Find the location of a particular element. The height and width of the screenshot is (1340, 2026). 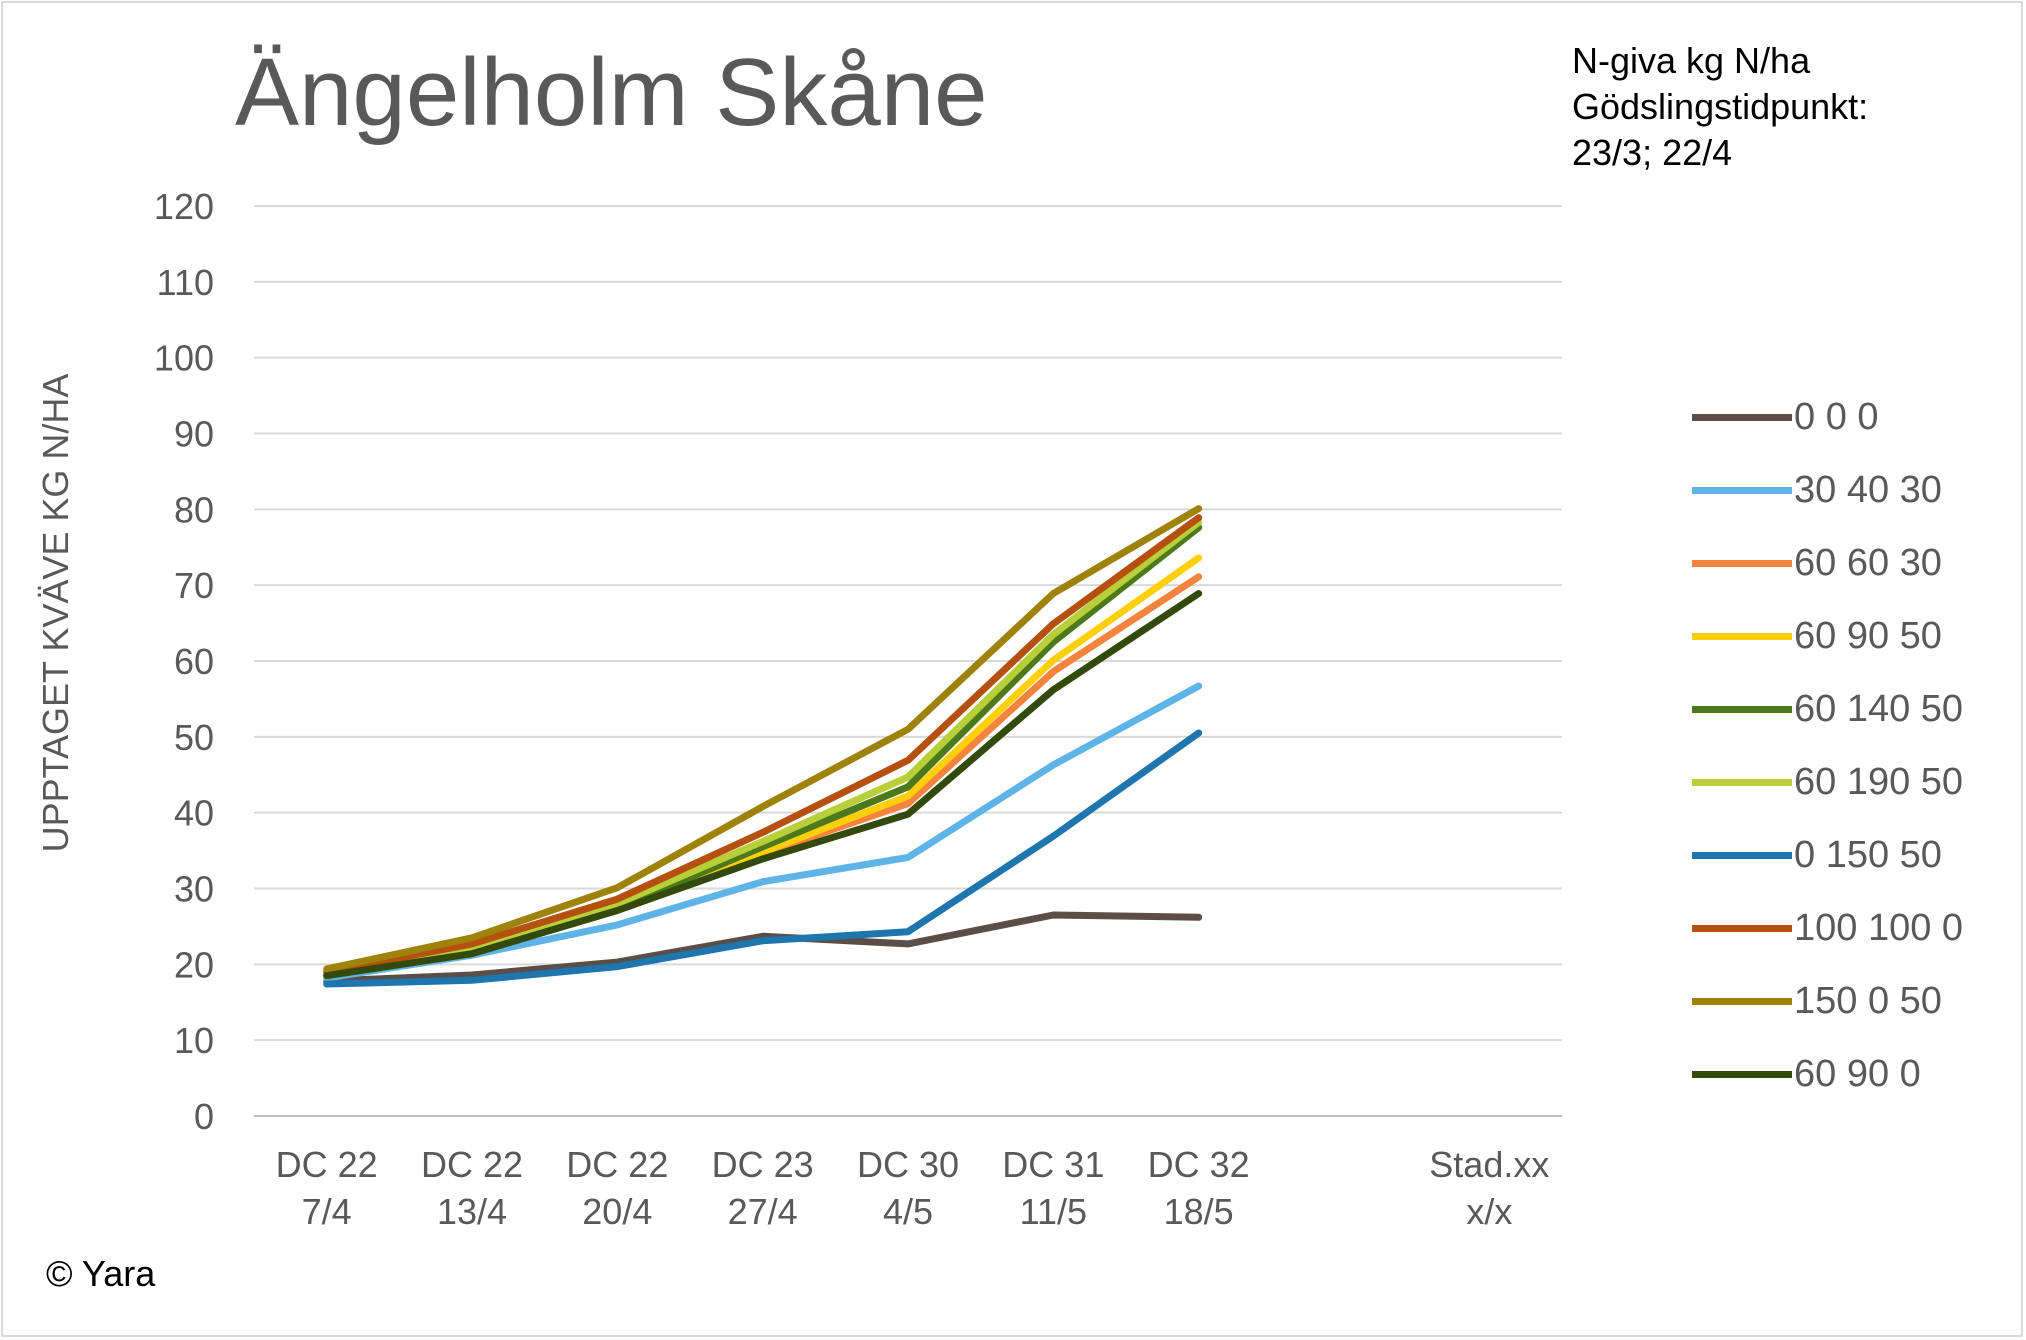

y-tick-label: 50 is located at coordinates (194, 737).